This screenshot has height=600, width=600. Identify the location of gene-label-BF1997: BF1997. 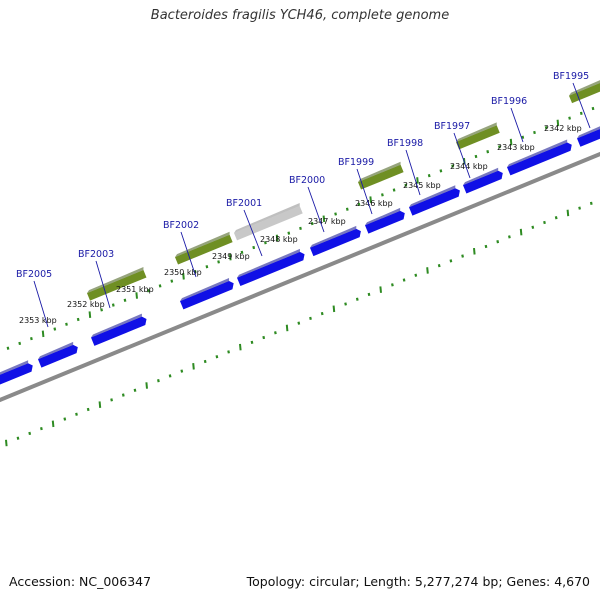
(452, 126).